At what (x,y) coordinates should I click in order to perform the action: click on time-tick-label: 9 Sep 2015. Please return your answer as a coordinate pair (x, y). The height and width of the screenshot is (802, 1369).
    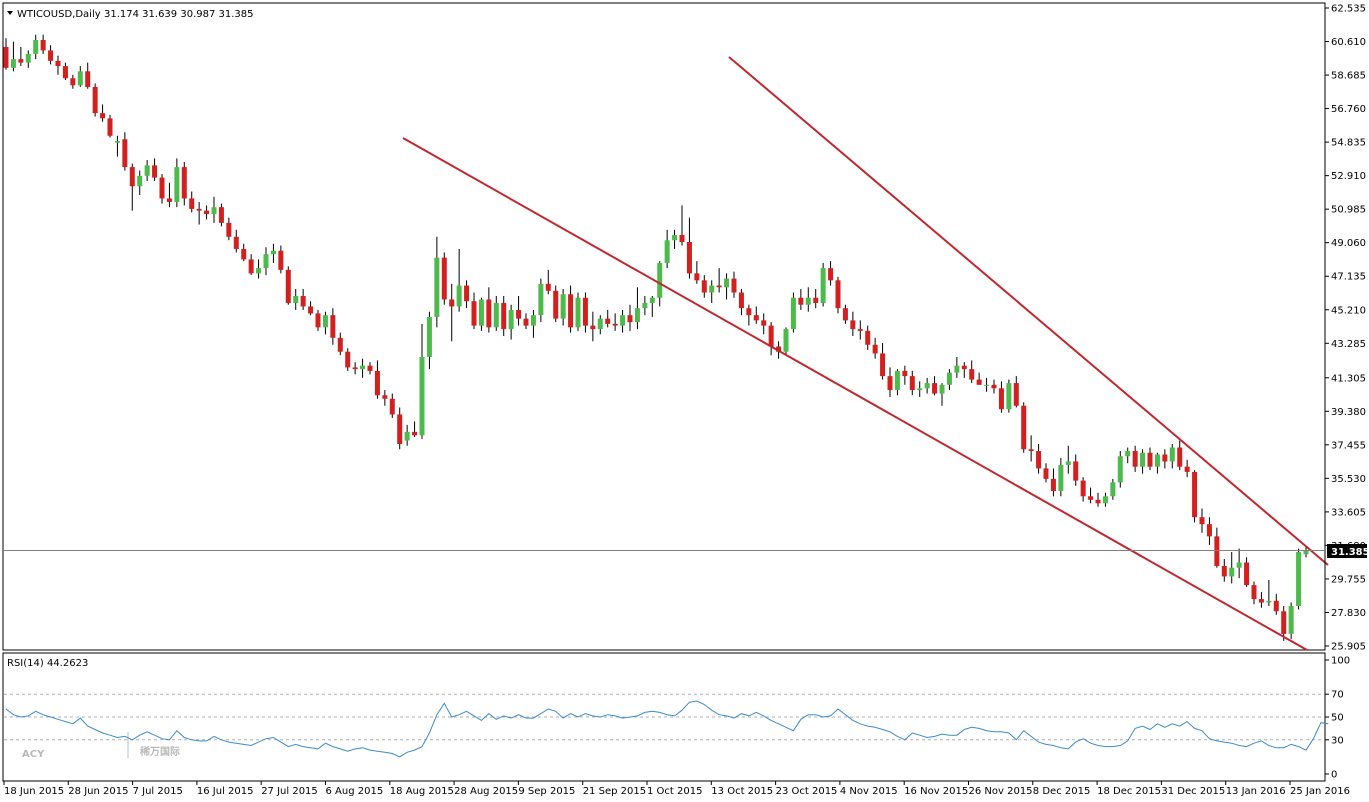
    Looking at the image, I should click on (546, 791).